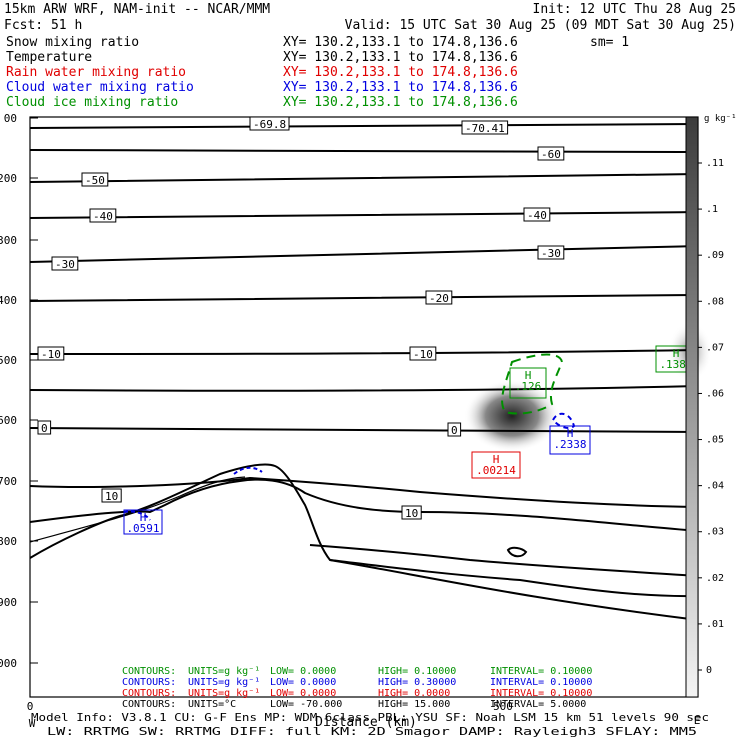  I want to click on extremum-value: .00214, so click(496, 470).